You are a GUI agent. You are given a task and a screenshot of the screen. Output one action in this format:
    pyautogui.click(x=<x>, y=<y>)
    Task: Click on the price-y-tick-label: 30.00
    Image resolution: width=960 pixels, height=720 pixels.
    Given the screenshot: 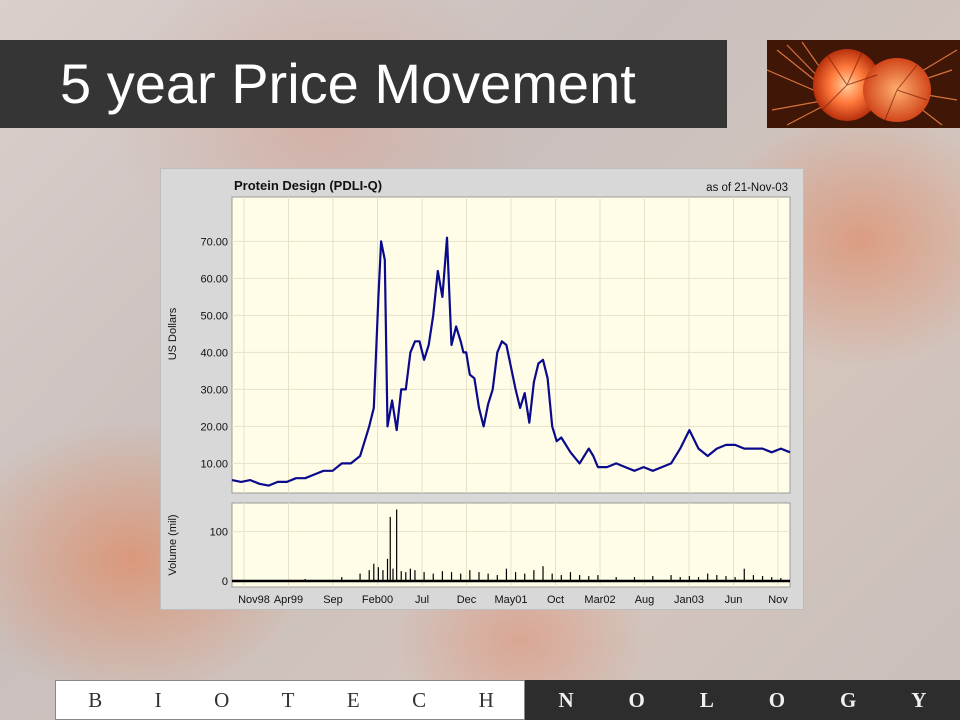 What is the action you would take?
    pyautogui.click(x=214, y=390)
    